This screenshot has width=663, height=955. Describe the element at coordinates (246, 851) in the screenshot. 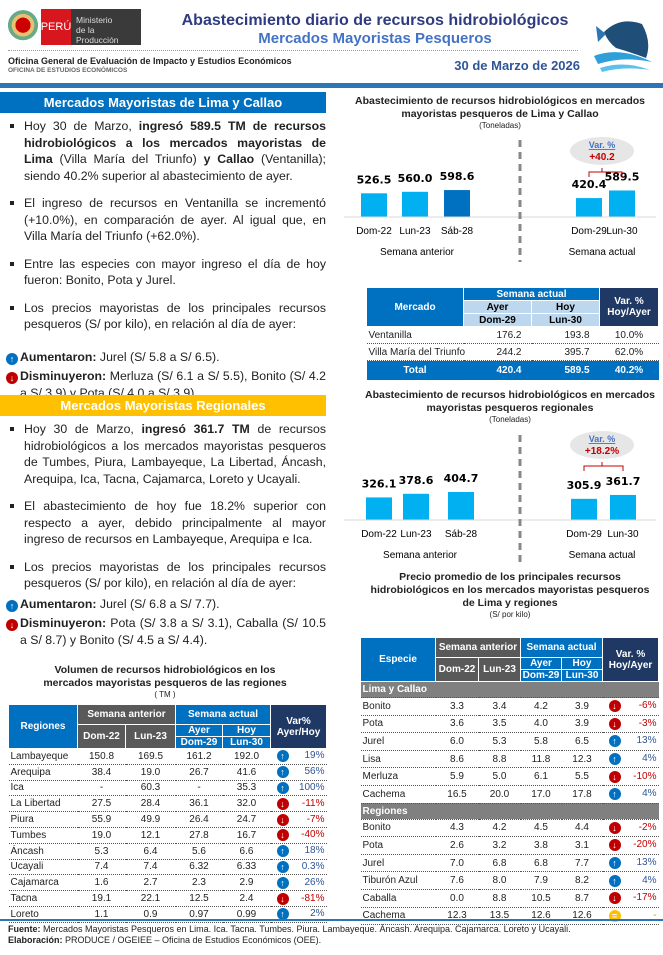

I see `cell-value: 6.6` at that location.